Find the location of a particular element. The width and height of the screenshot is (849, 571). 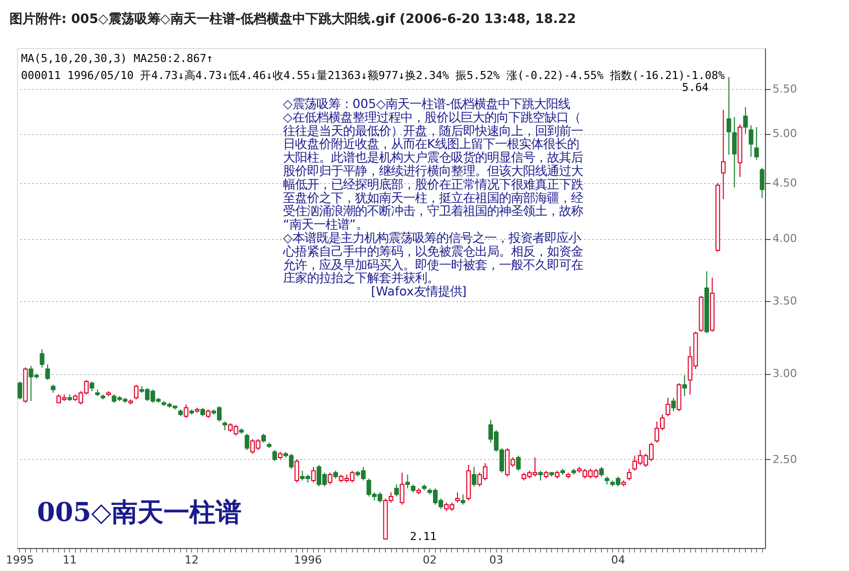

annotation: ◇震荡吸筹：005◇南天一柱谱-低档横盘中下跳大阳线 is located at coordinates (426, 103).